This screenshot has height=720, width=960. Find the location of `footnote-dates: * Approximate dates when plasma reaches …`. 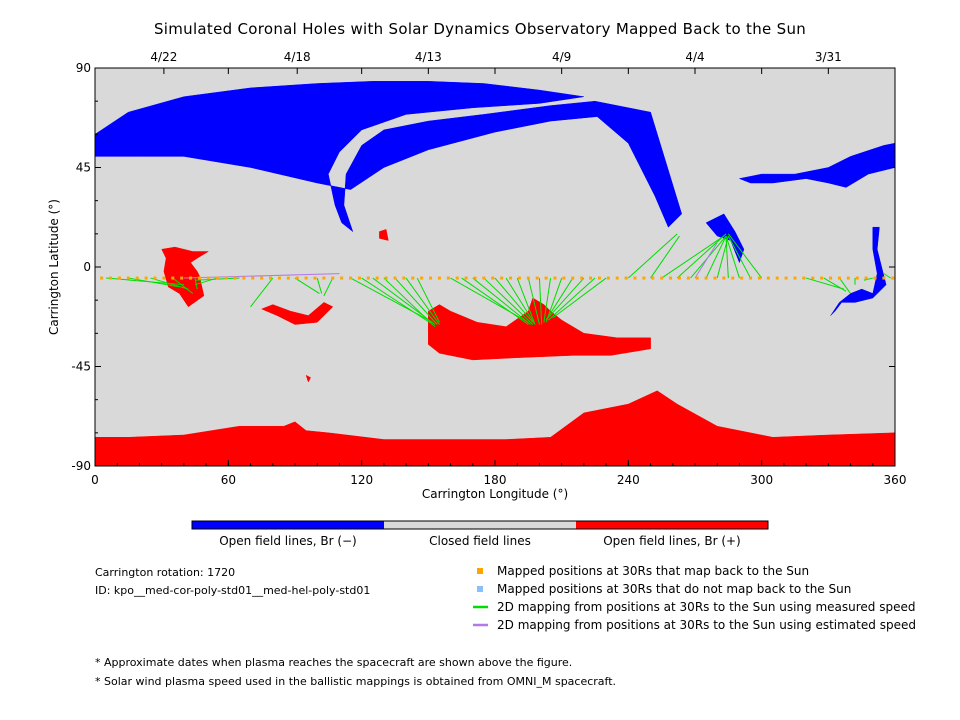

footnote-dates: * Approximate dates when plasma reaches … is located at coordinates (334, 662).